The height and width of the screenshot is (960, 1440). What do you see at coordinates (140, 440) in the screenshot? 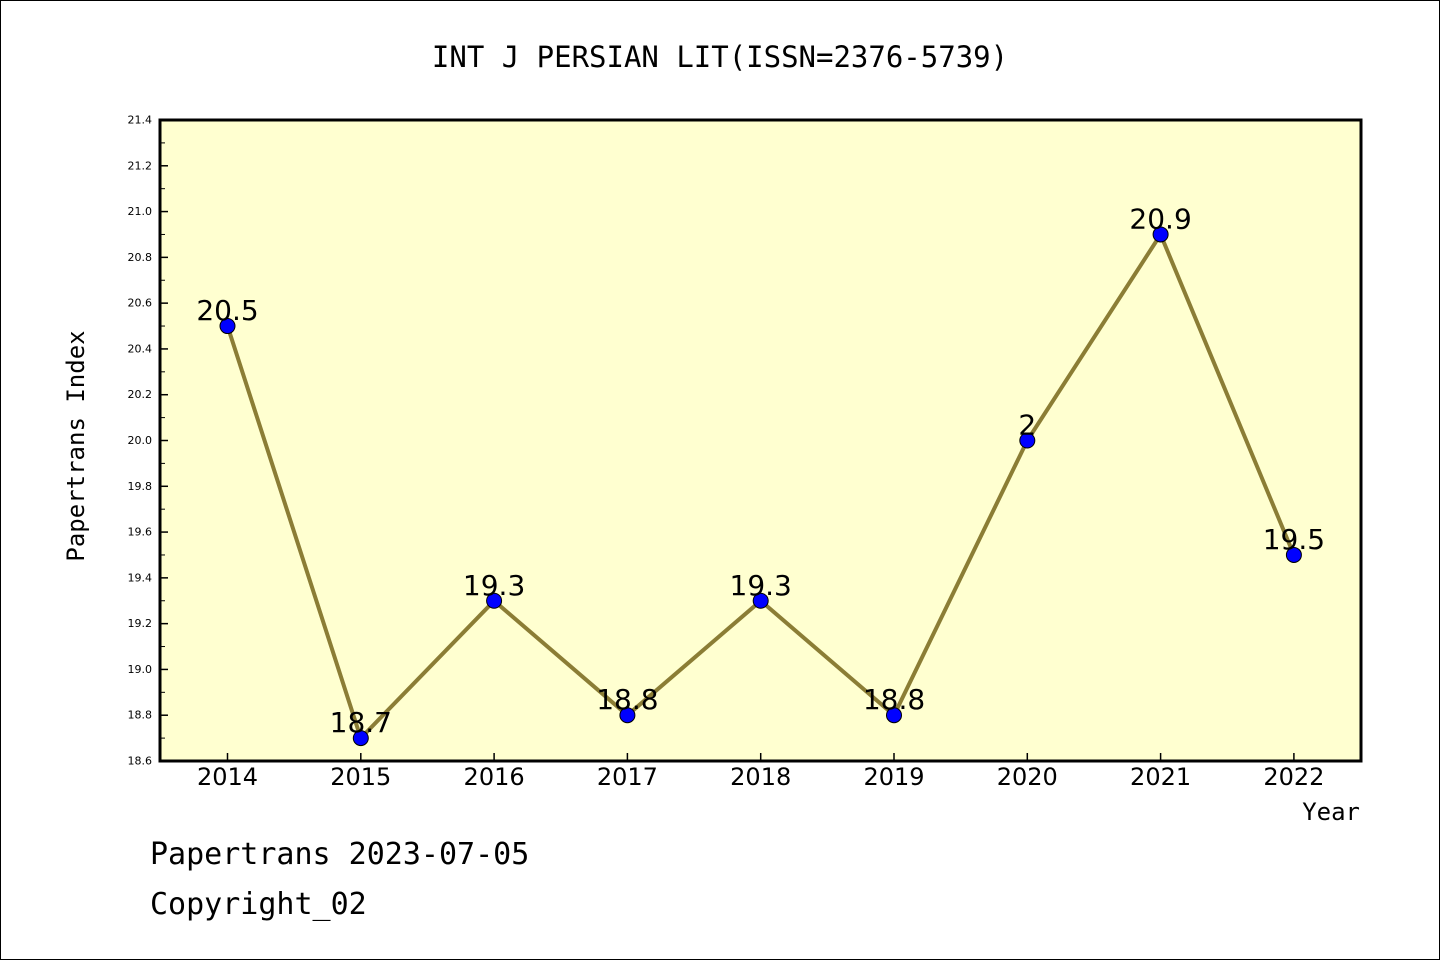
I see `y-tick-label: 20.0` at bounding box center [140, 440].